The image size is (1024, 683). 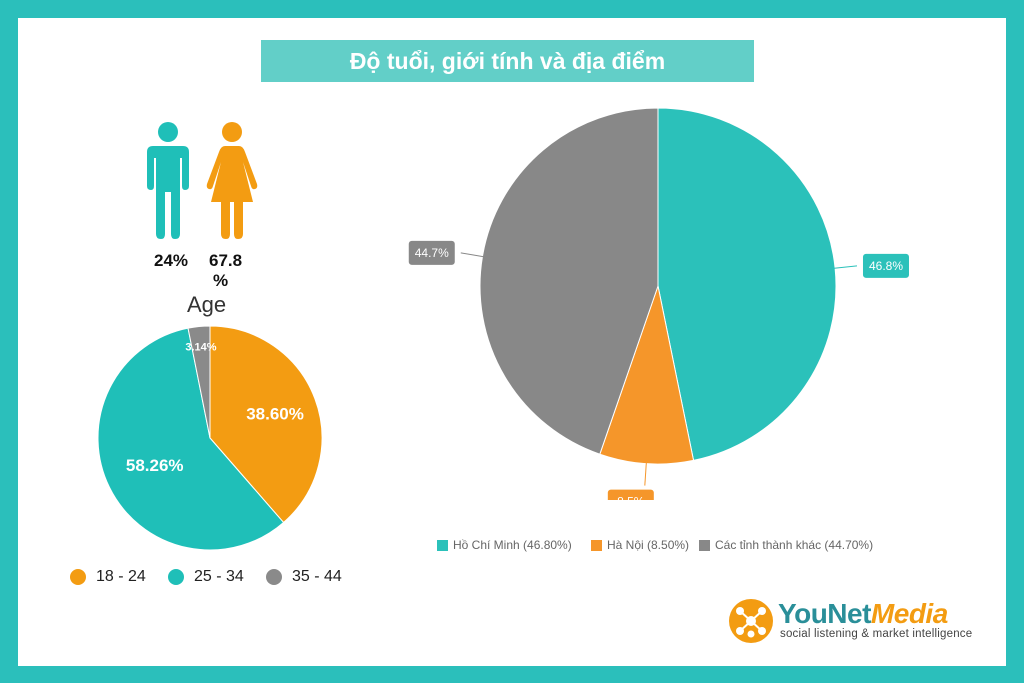 I want to click on female-icon, so click(x=232, y=180).